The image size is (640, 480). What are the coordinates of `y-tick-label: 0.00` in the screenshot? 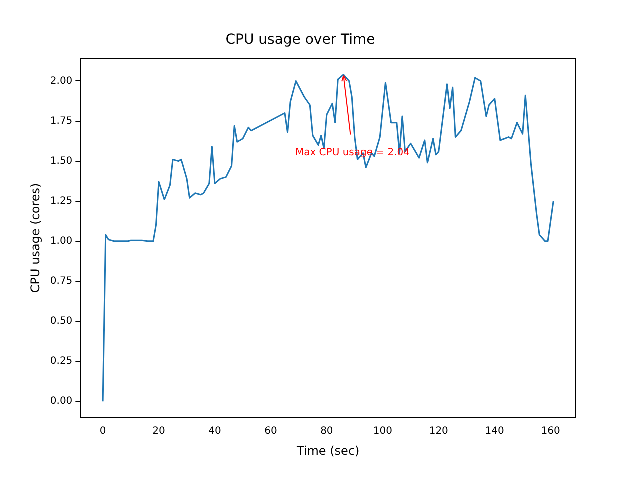 It's located at (61, 402).